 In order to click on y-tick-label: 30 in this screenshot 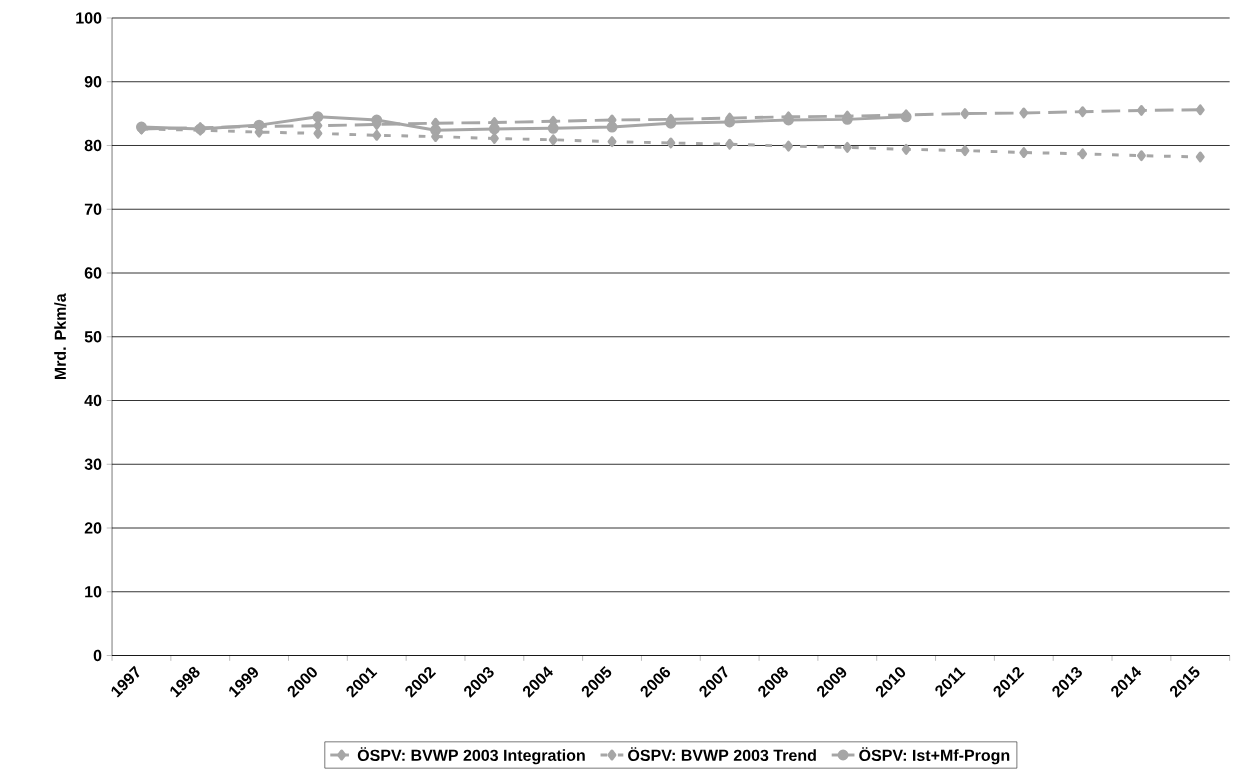, I will do `click(93, 464)`.